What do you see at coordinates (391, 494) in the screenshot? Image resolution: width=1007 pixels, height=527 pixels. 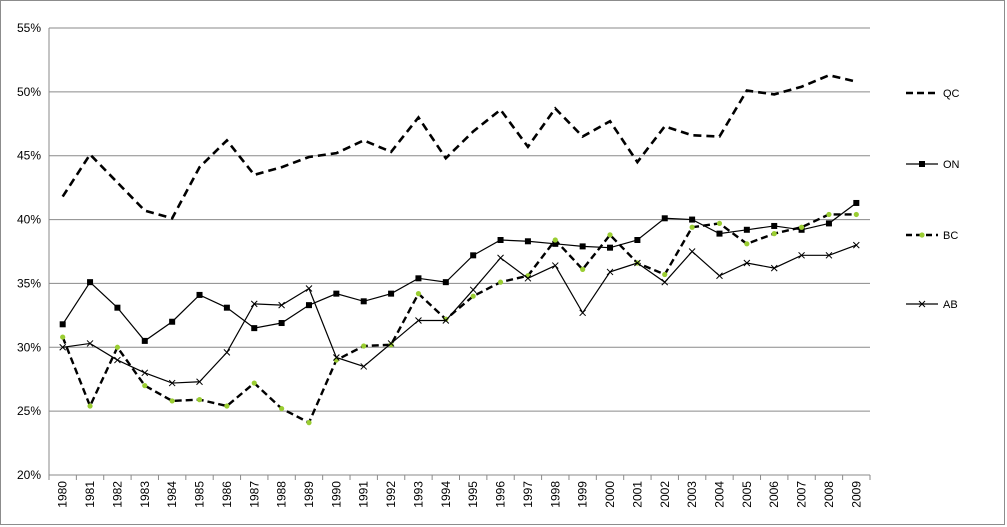 I see `x-tick-label: 1992` at bounding box center [391, 494].